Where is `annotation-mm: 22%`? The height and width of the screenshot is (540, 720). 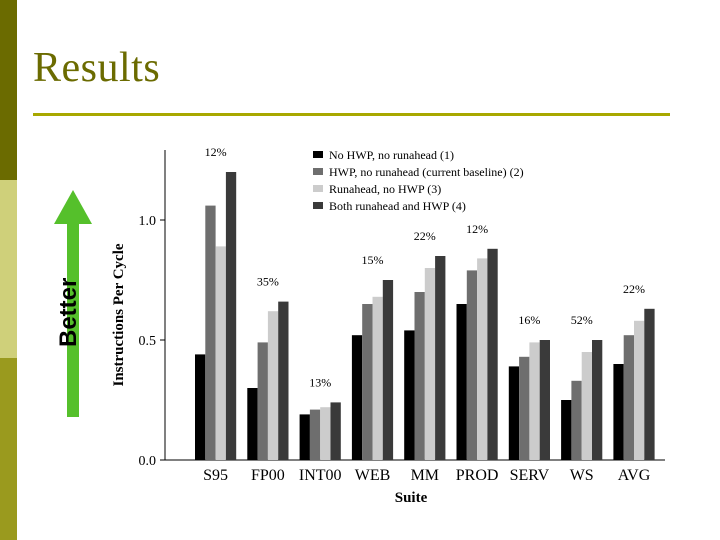
annotation-mm: 22% is located at coordinates (425, 236).